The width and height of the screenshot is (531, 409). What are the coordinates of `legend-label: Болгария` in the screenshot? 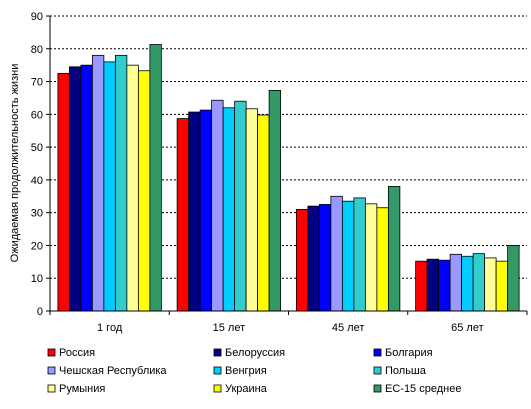 It's located at (409, 353).